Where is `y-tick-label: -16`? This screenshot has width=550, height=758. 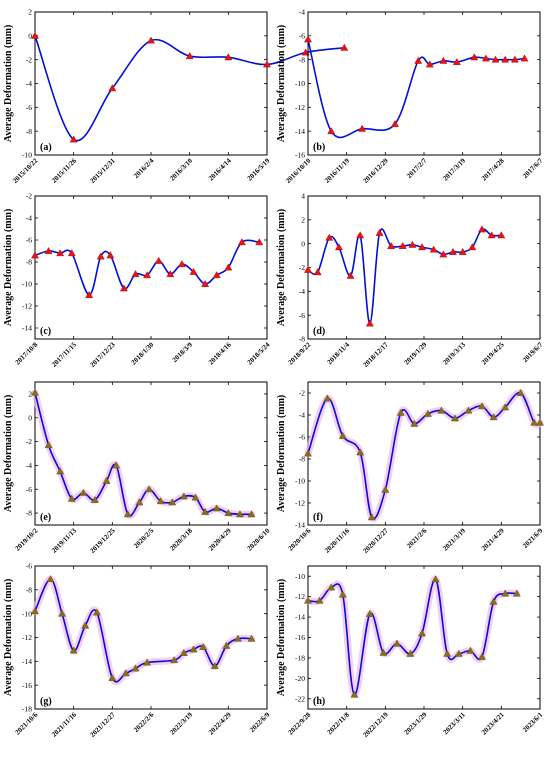
y-tick-label: -16 is located at coordinates (27, 685).